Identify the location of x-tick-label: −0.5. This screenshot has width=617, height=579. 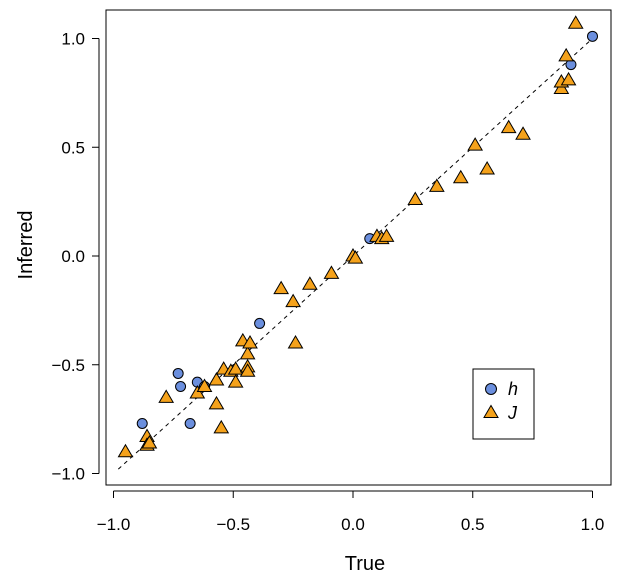
(233, 524).